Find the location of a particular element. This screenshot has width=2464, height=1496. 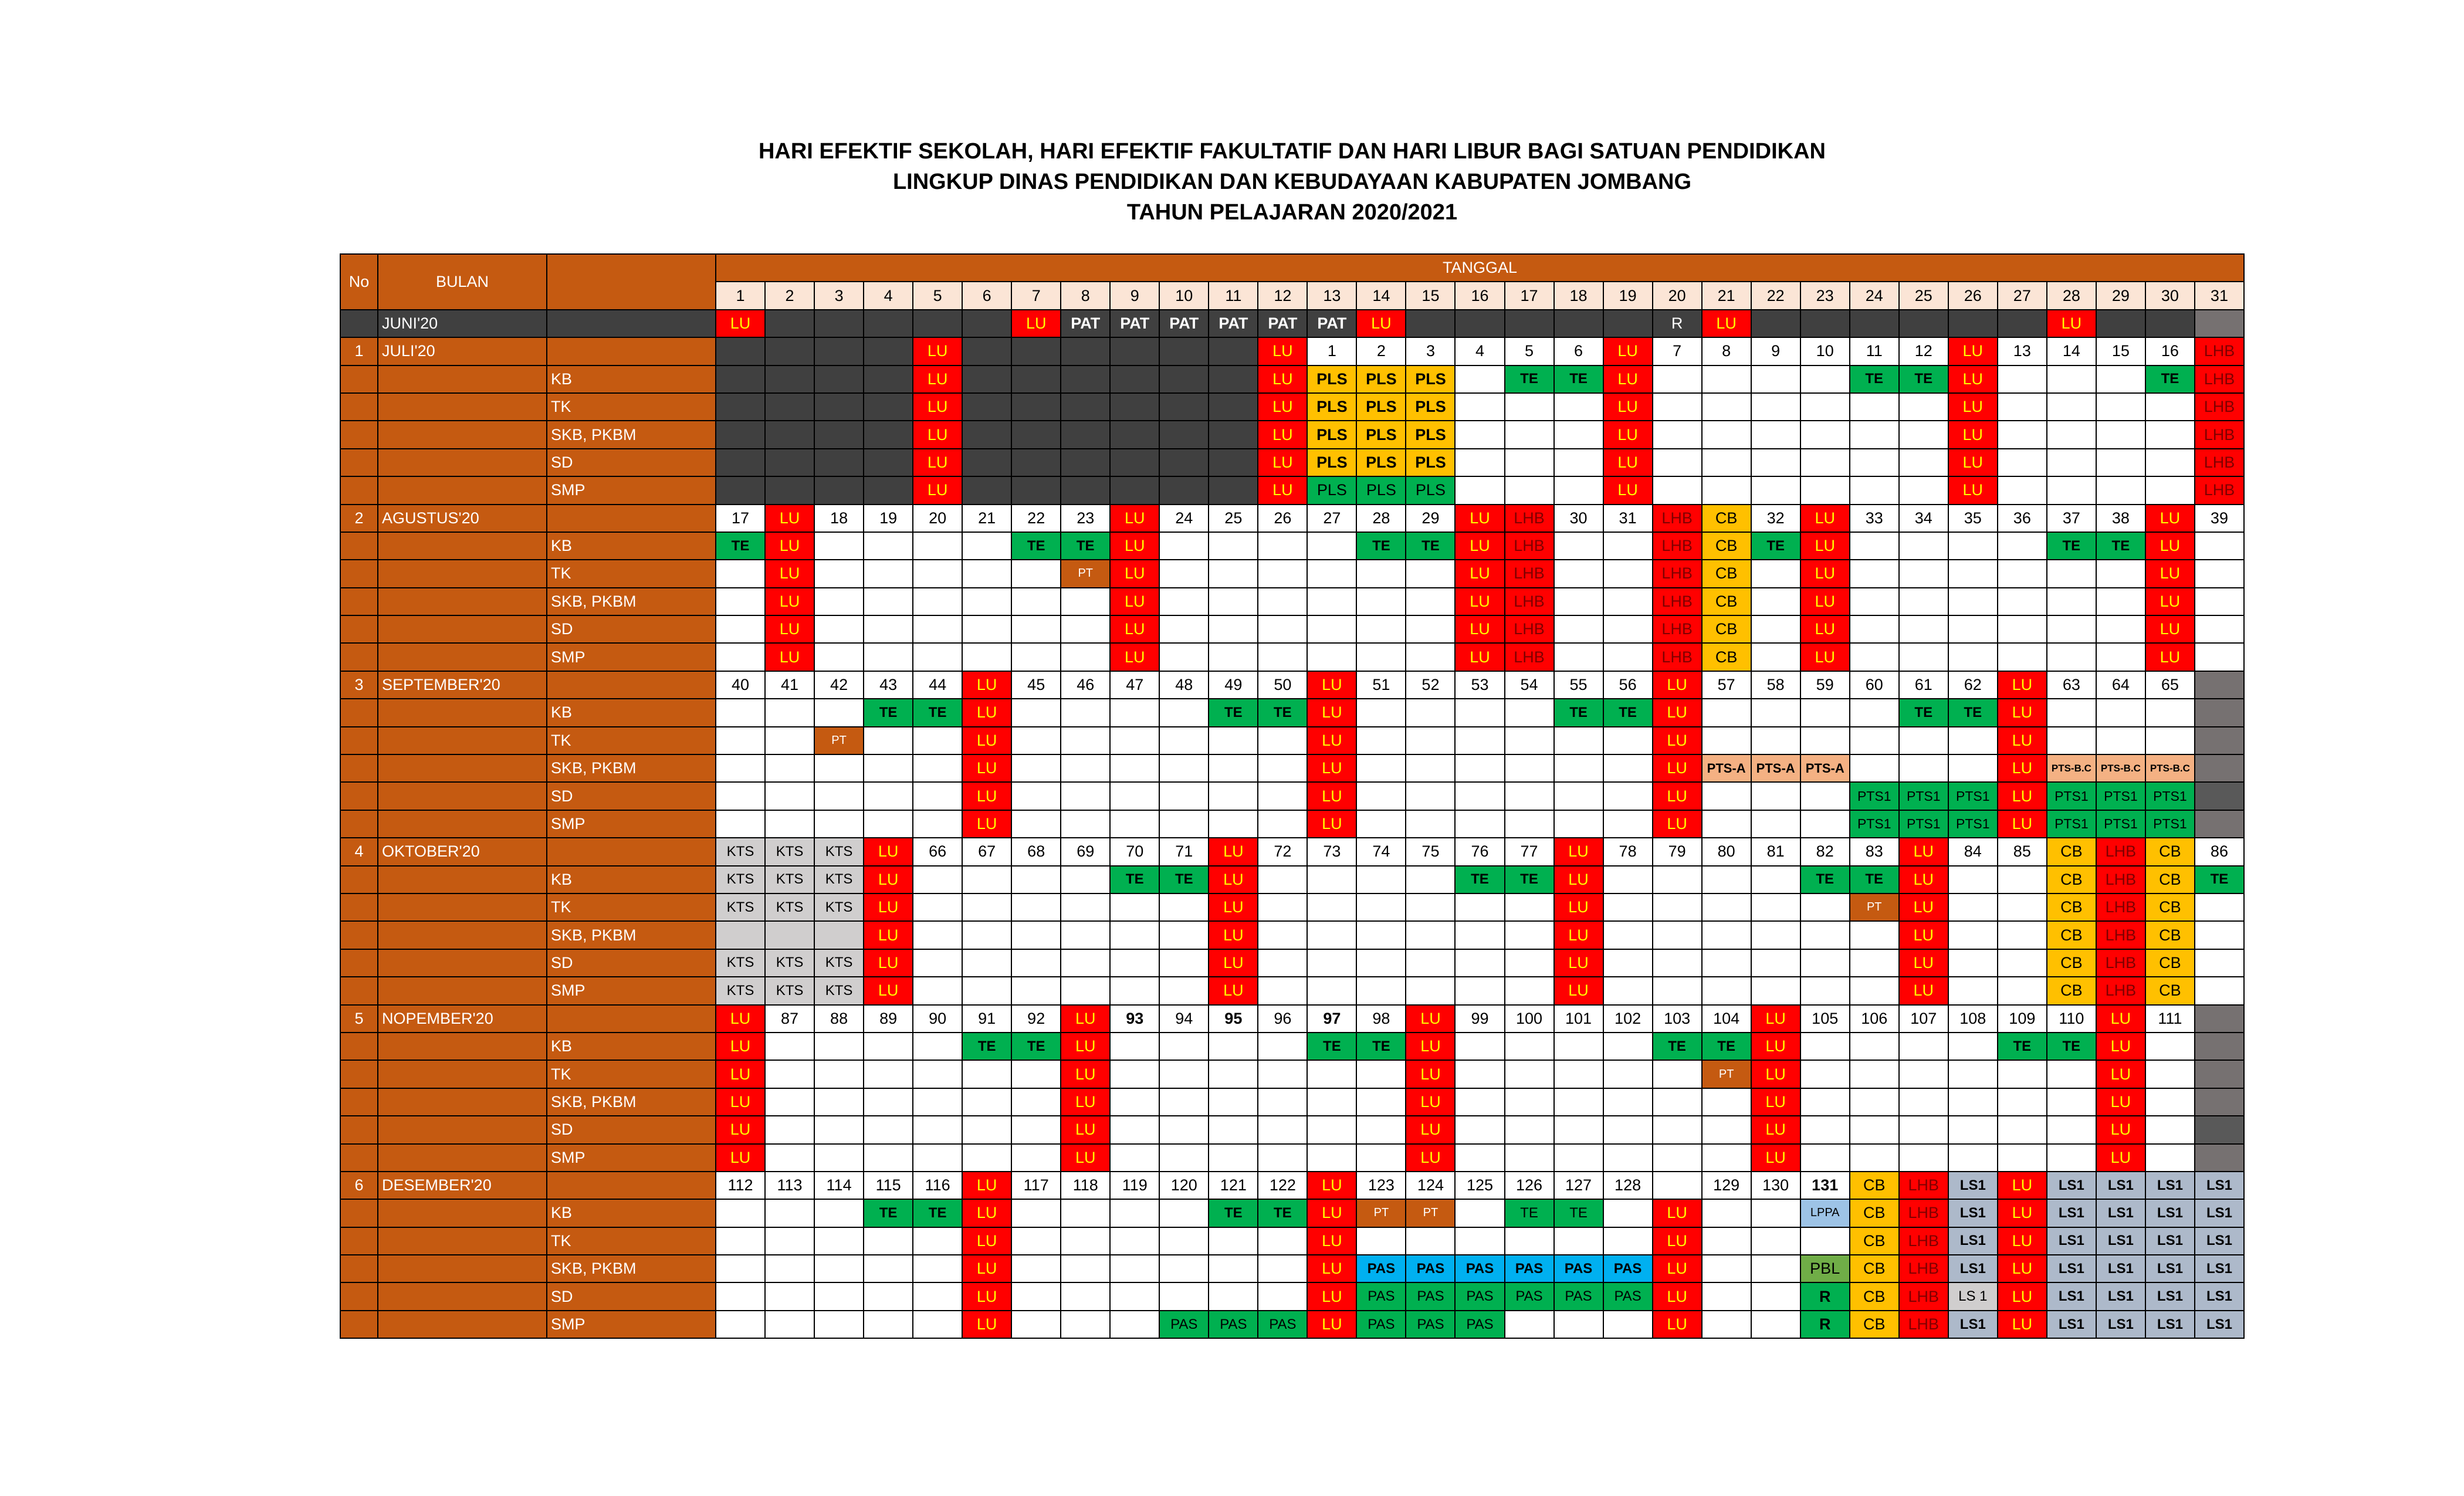

day-cell: 99 is located at coordinates (1479, 1018).